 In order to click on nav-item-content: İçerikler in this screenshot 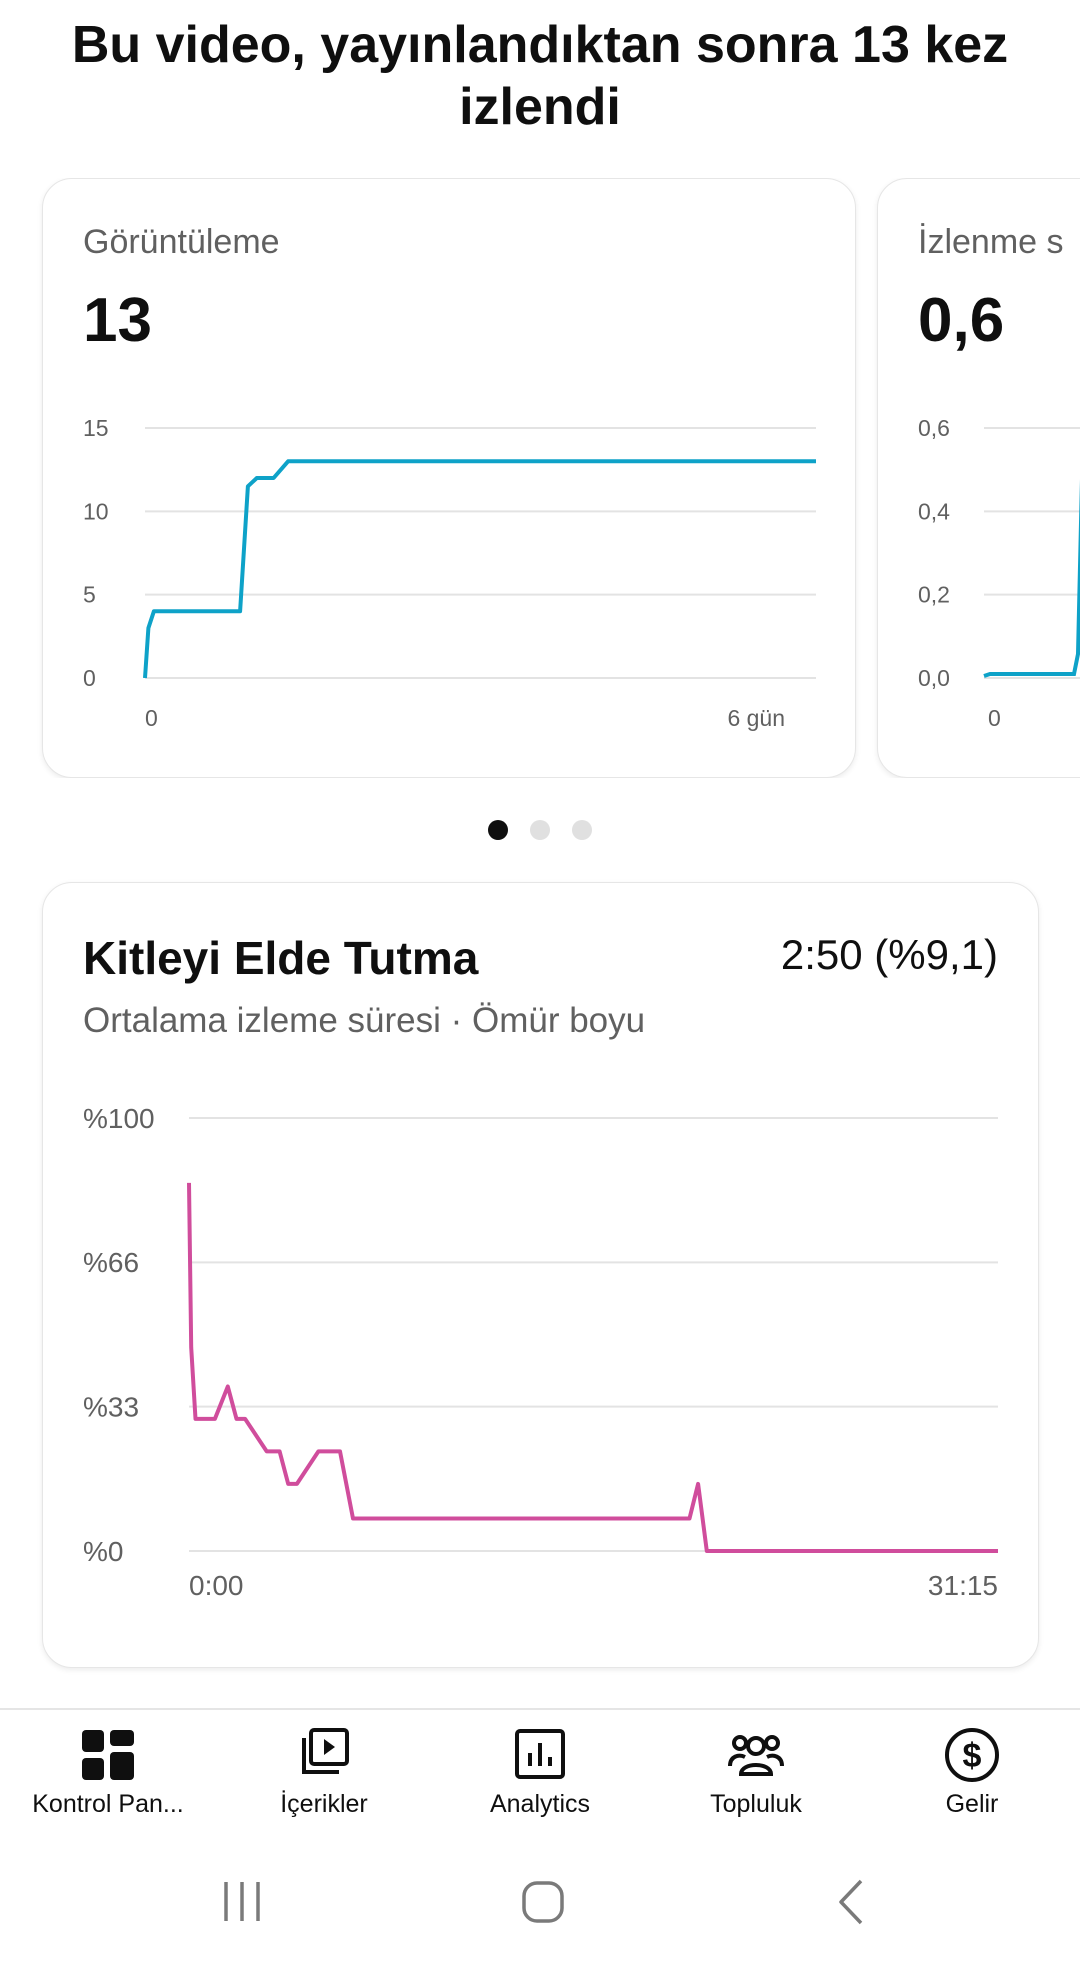, I will do `click(324, 1772)`.